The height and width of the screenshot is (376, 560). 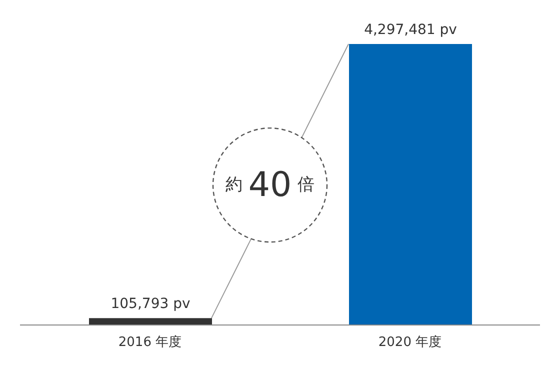 What do you see at coordinates (410, 30) in the screenshot?
I see `data-label: 4,297,481 pv` at bounding box center [410, 30].